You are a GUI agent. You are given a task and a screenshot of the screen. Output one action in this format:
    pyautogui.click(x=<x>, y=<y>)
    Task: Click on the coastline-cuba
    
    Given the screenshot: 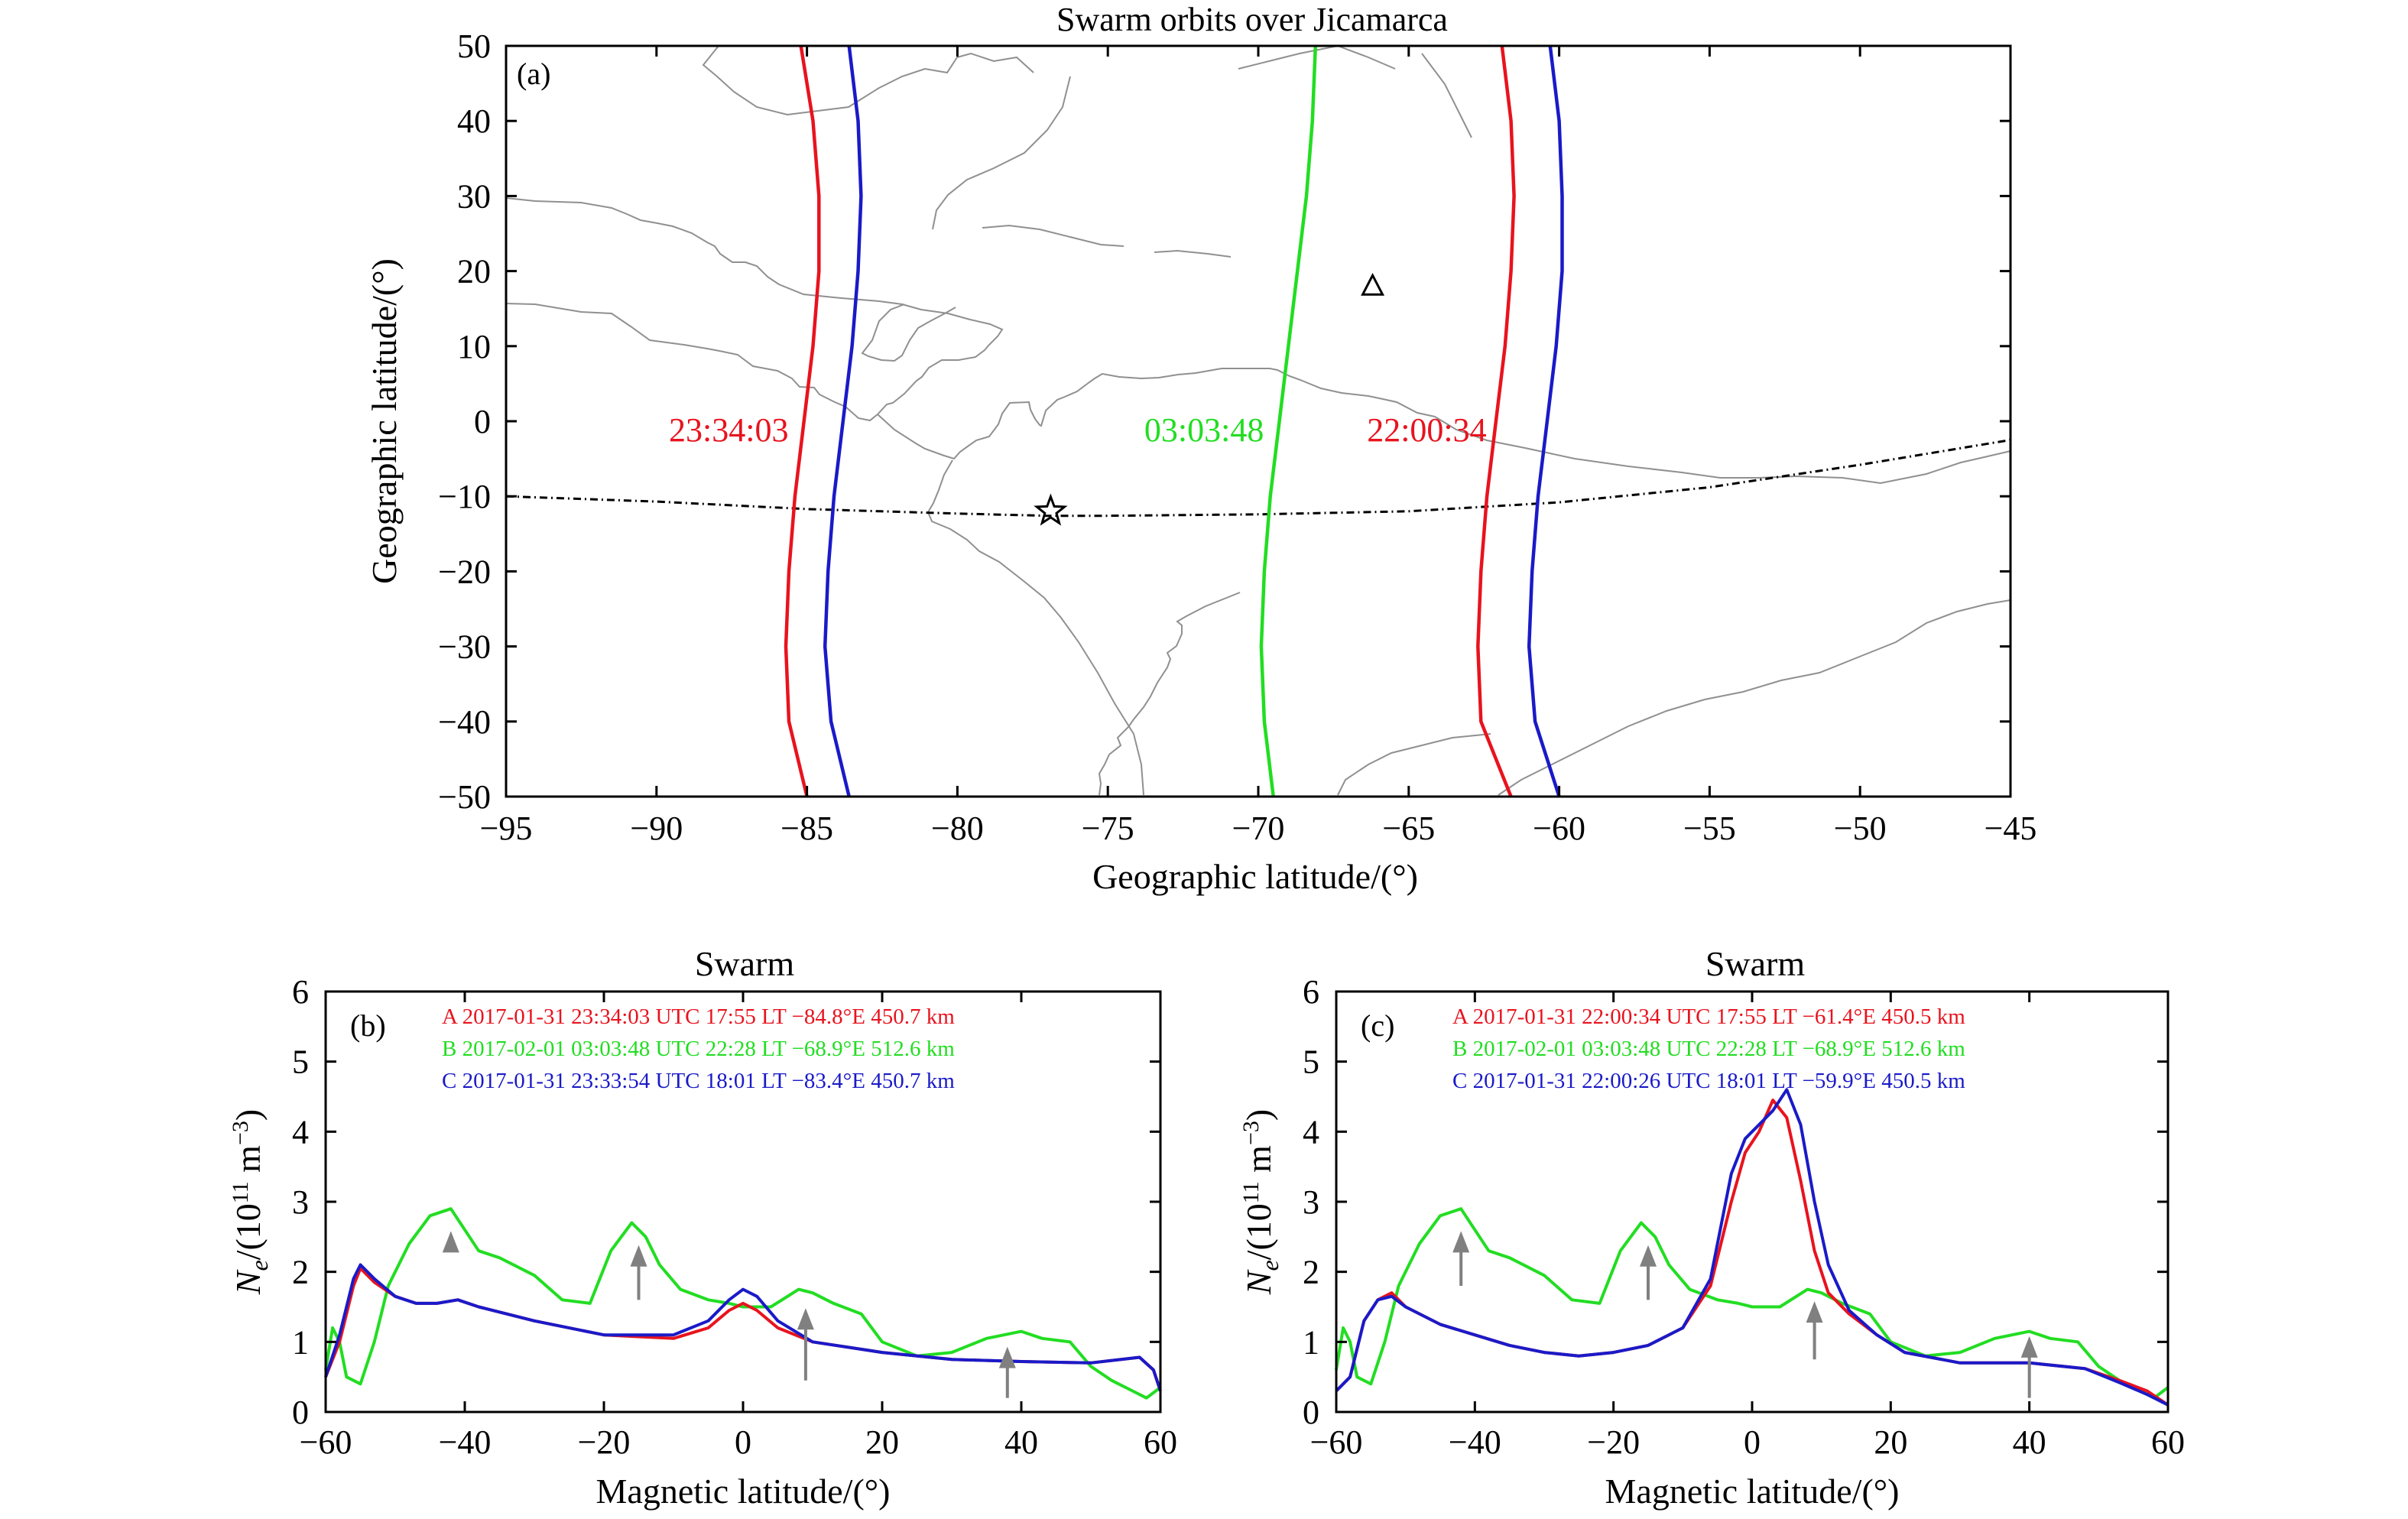 What is the action you would take?
    pyautogui.click(x=1053, y=235)
    